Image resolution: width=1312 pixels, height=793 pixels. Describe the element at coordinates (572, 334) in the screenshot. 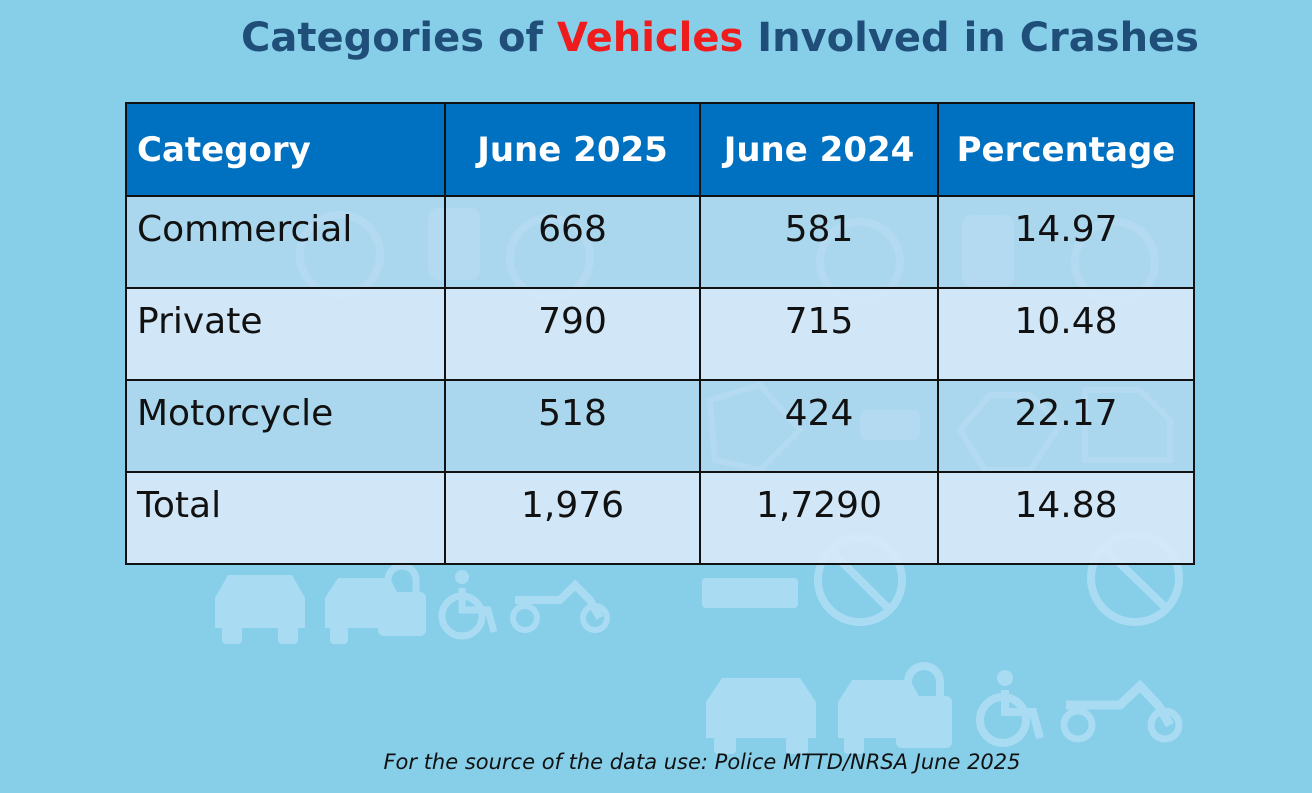

I see `june-2025-cell: 790` at that location.